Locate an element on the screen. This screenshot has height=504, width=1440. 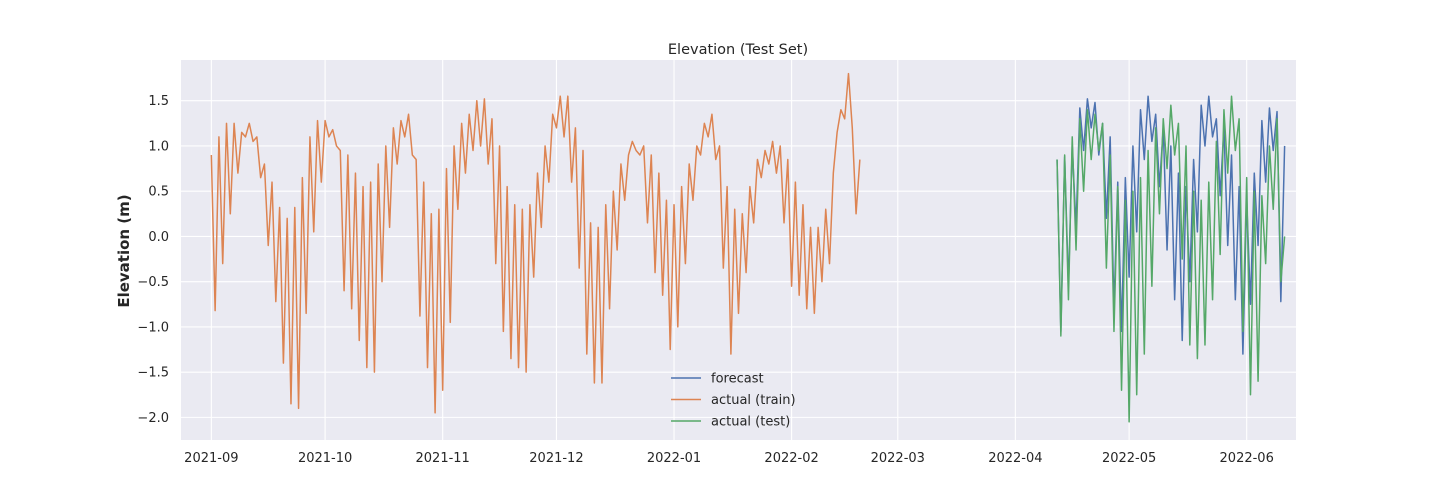
y-axis-ticks: 1.5 1.0 0.5 0.0 −0.5 −1.0 −1.5 −2.0 is located at coordinates (153, 260).